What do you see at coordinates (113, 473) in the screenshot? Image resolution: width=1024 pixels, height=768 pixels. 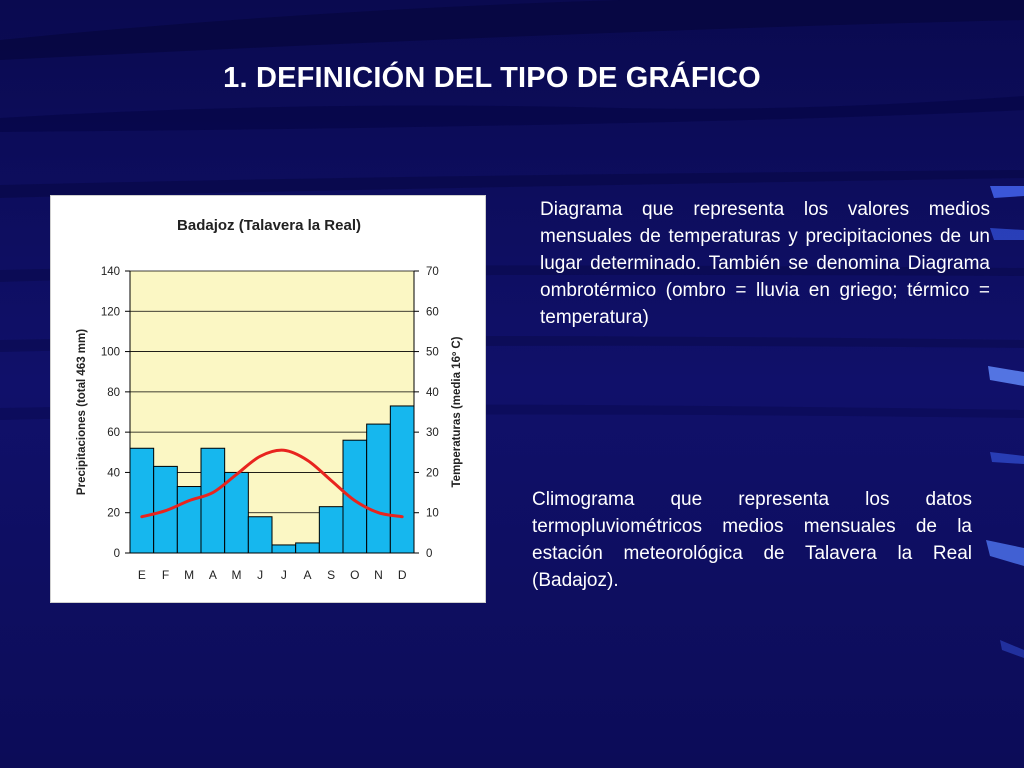 I see `y-tick-label: 40` at bounding box center [113, 473].